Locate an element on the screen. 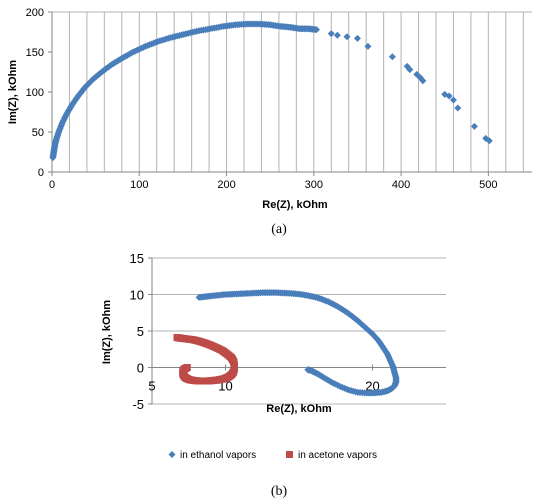  chart-a-x-tick-label: 200 is located at coordinates (226, 185).